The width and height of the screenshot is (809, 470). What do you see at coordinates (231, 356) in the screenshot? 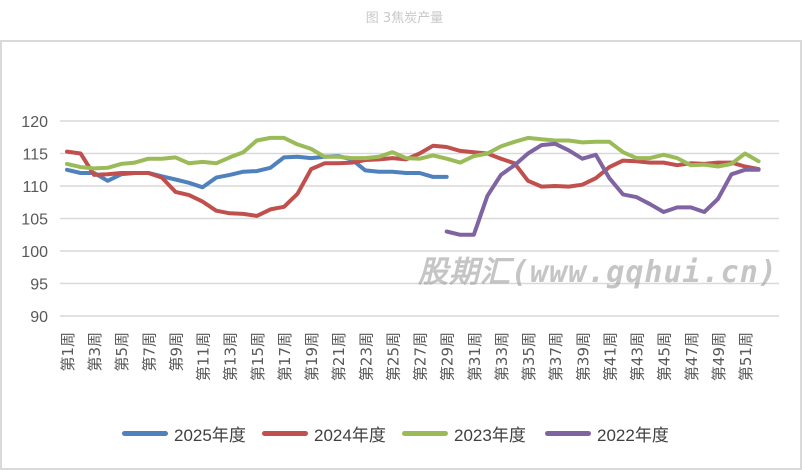
I see `x-tick-label: 第13周` at bounding box center [231, 356].